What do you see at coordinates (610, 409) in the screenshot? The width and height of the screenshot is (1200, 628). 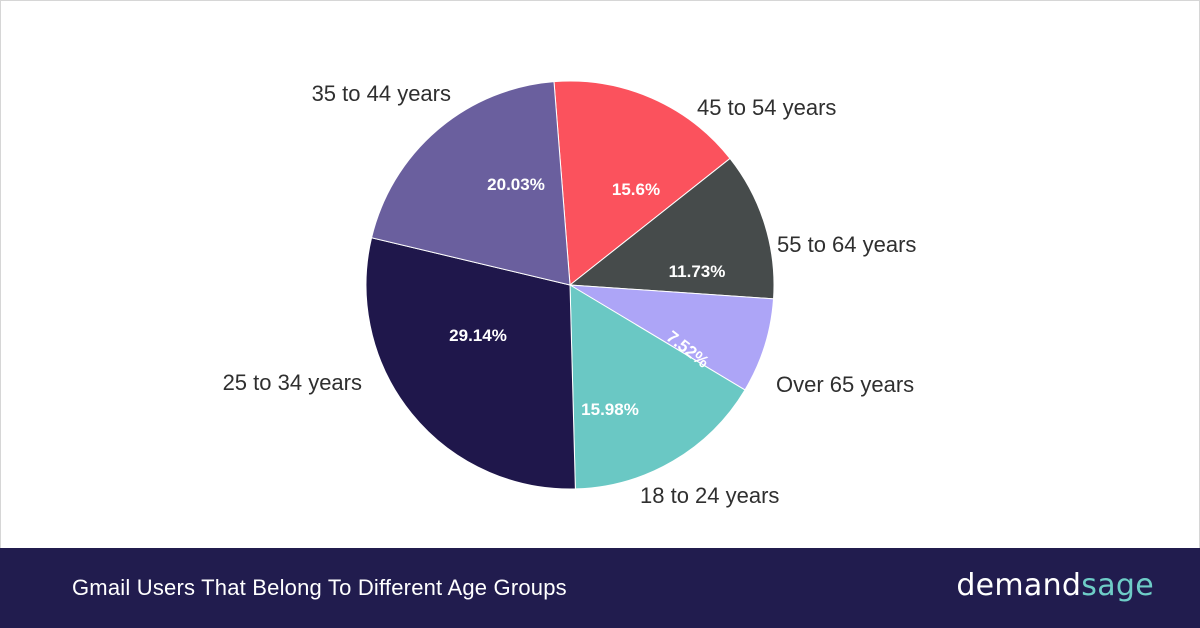 I see `value-label: 15.98%` at bounding box center [610, 409].